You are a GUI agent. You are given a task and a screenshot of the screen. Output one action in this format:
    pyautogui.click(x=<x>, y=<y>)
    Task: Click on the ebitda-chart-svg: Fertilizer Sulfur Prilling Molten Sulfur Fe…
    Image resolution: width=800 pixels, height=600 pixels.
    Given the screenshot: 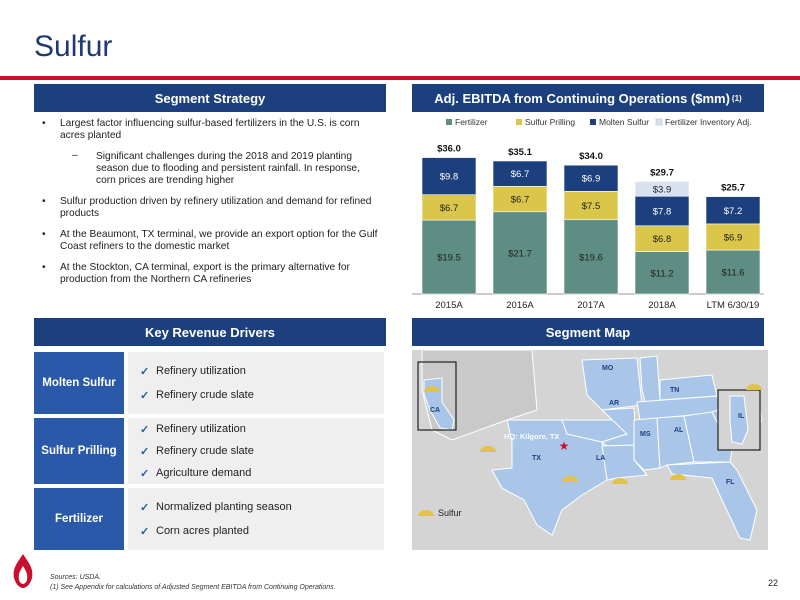 What is the action you would take?
    pyautogui.click(x=588, y=214)
    